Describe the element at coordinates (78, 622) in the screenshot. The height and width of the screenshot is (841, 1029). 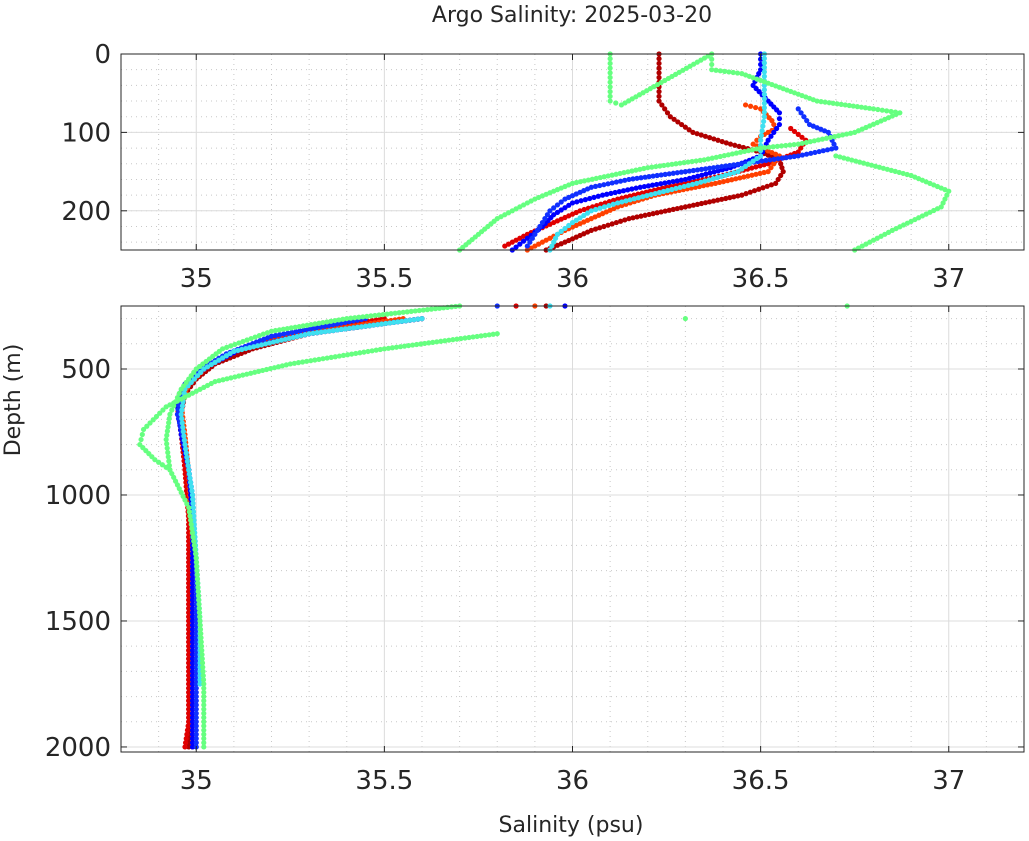
I see `y-tick-label: 1500` at that location.